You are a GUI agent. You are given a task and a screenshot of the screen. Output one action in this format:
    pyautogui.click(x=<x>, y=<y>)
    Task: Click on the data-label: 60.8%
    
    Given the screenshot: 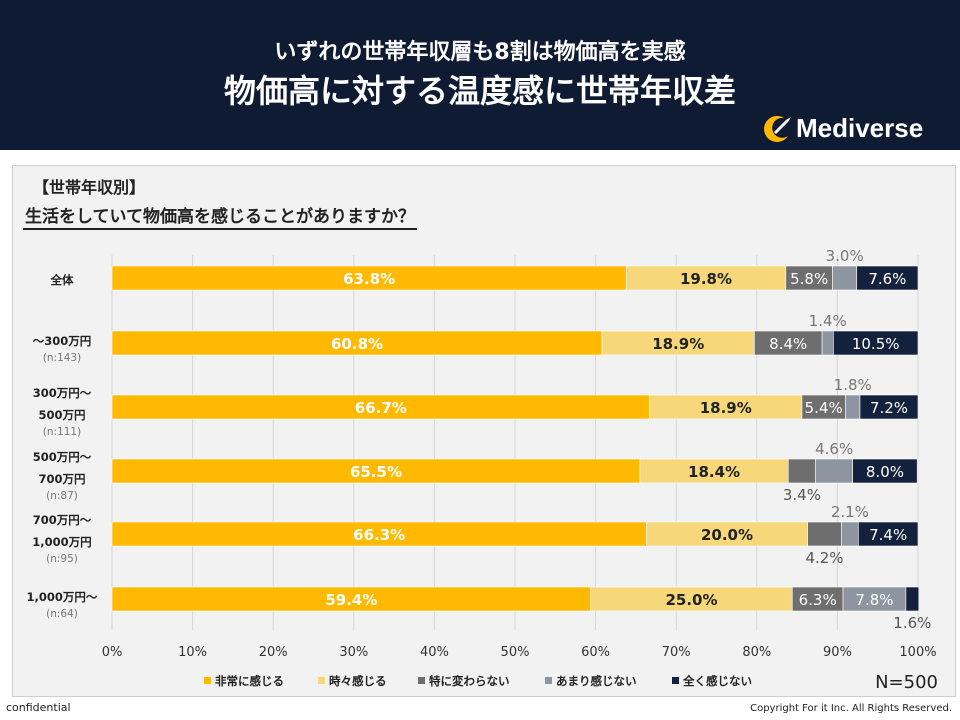 What is the action you would take?
    pyautogui.click(x=357, y=344)
    